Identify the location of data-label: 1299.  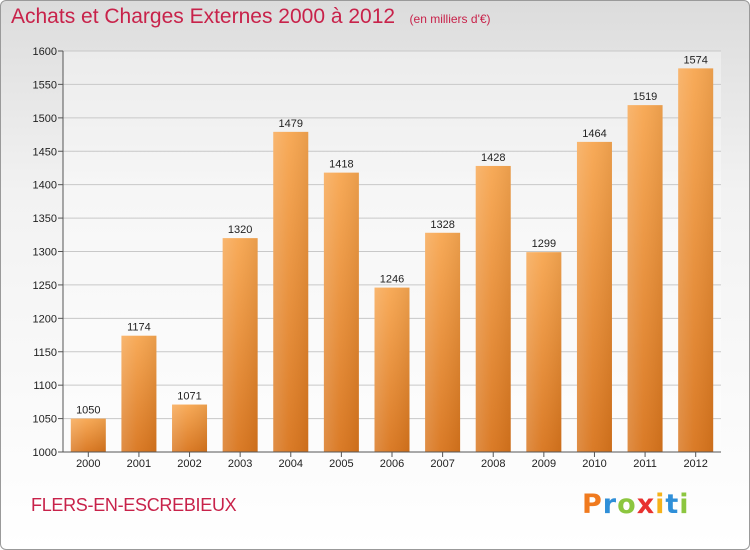
(544, 244).